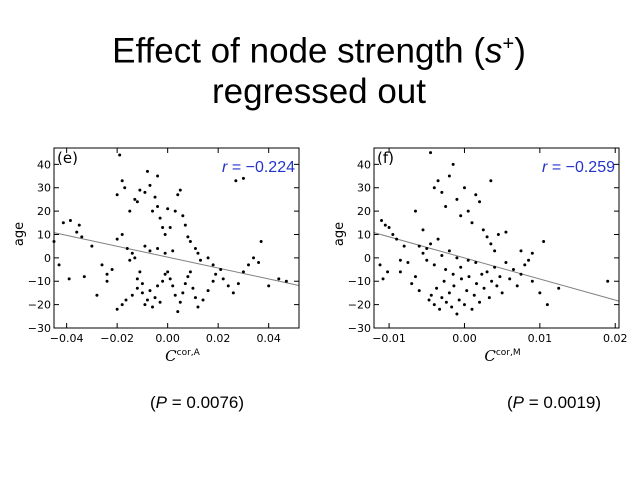 The width and height of the screenshot is (638, 493). What do you see at coordinates (47, 258) in the screenshot?
I see `y-tick-label: 0` at bounding box center [47, 258].